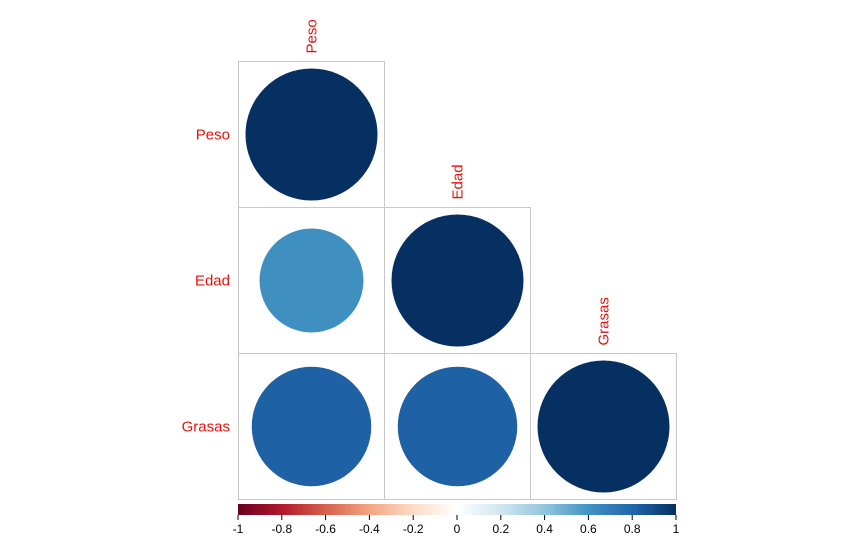 The width and height of the screenshot is (859, 554). I want to click on row-label-grasas: Grasas, so click(206, 427).